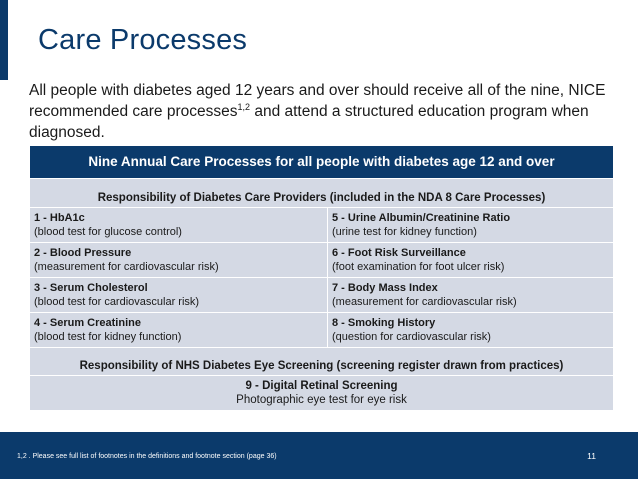  I want to click on footer-bar, so click(319, 455).